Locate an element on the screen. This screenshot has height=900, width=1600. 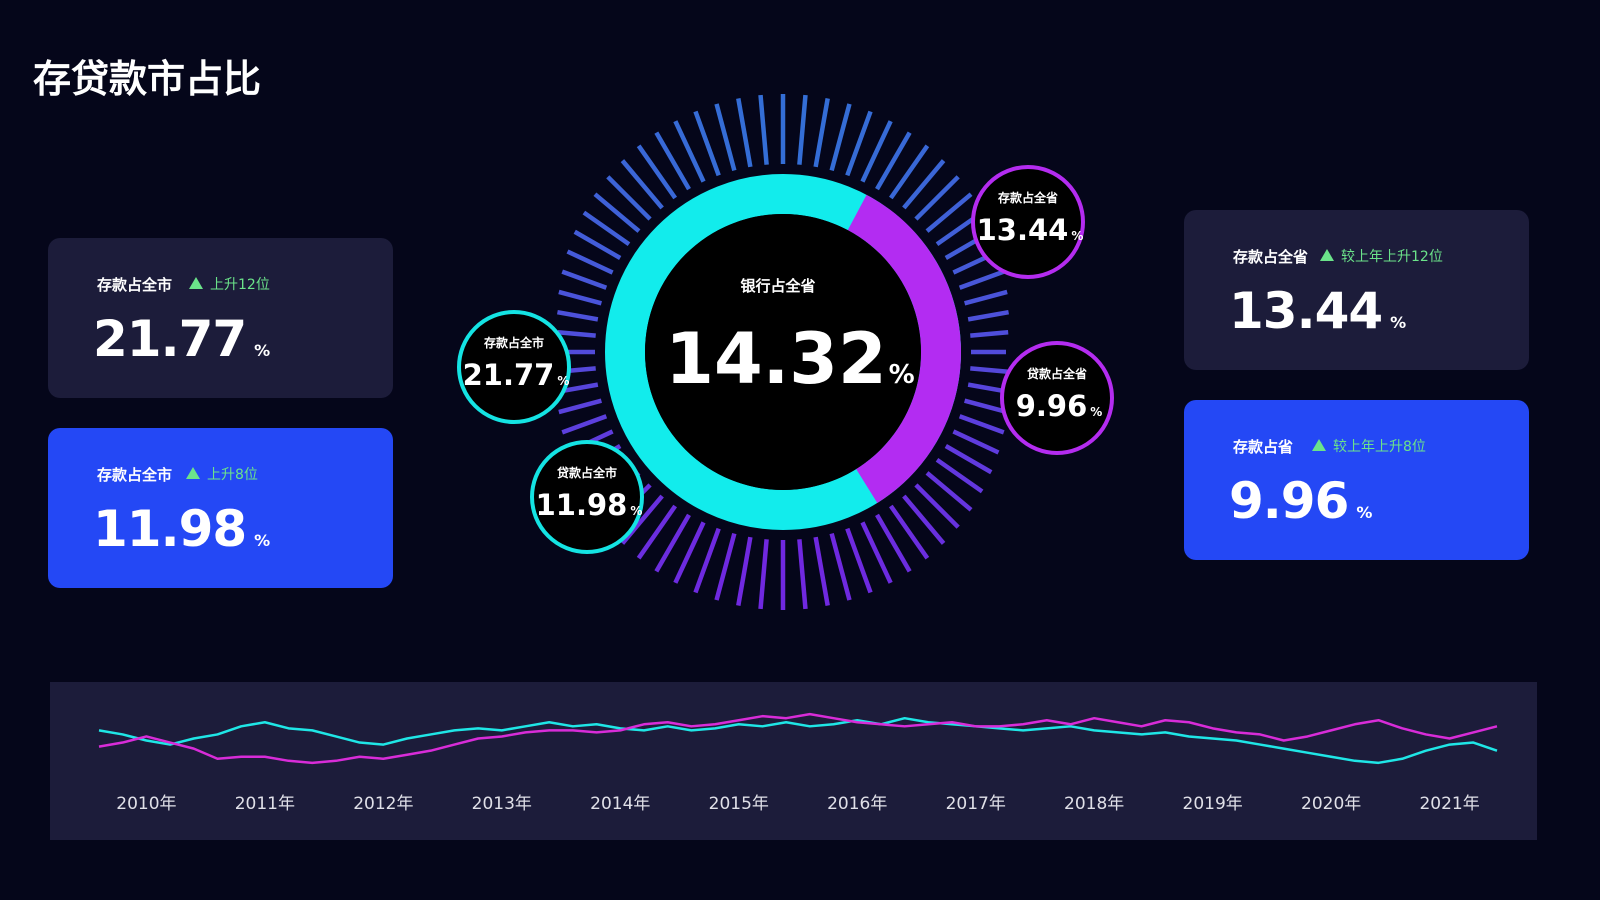
card-value-row: 21.77% is located at coordinates (181, 339).